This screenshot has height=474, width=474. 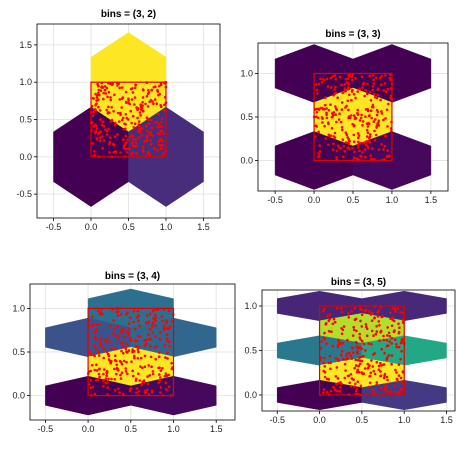 What do you see at coordinates (246, 117) in the screenshot?
I see `y-tick-label: 0.5` at bounding box center [246, 117].